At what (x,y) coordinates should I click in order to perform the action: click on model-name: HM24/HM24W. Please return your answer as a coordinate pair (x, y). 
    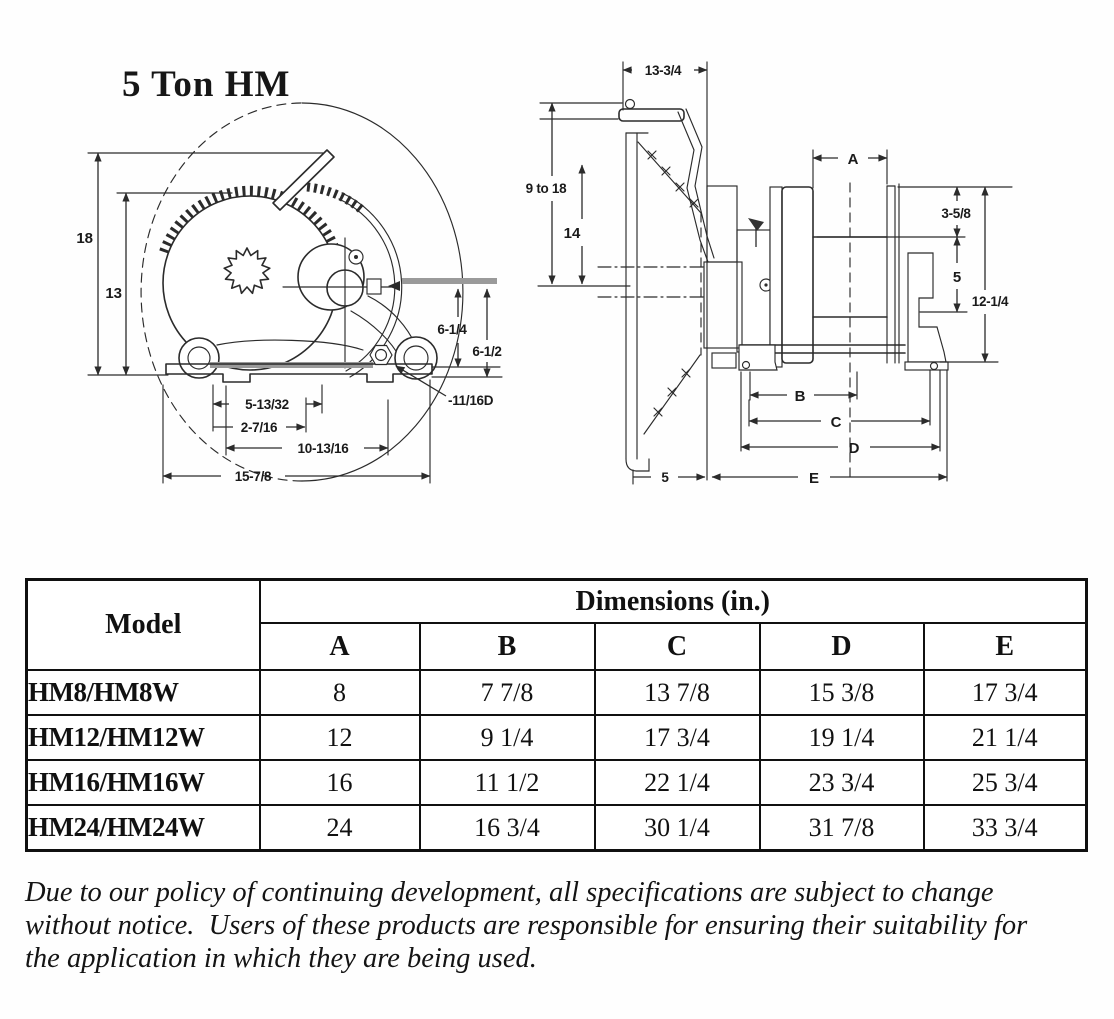
    Looking at the image, I should click on (143, 828).